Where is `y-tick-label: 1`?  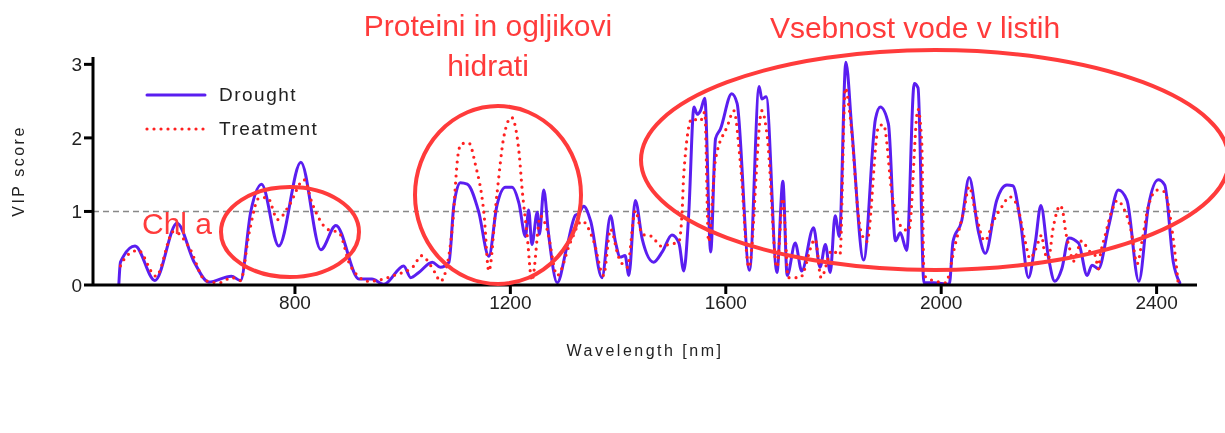 y-tick-label: 1 is located at coordinates (76, 212).